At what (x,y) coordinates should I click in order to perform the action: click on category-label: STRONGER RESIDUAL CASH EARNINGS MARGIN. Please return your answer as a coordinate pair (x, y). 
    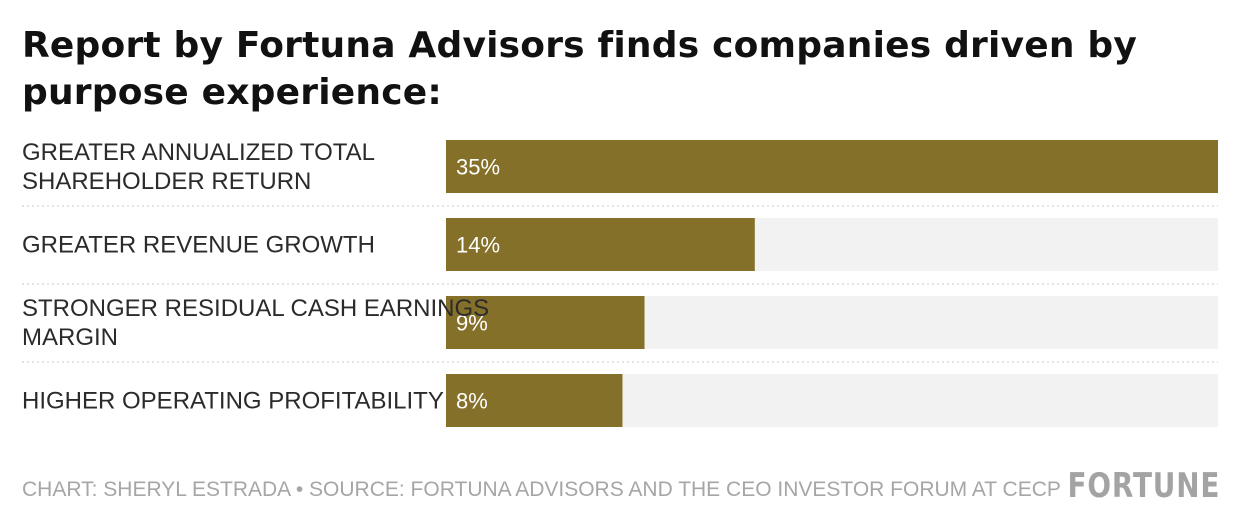
    Looking at the image, I should click on (255, 323).